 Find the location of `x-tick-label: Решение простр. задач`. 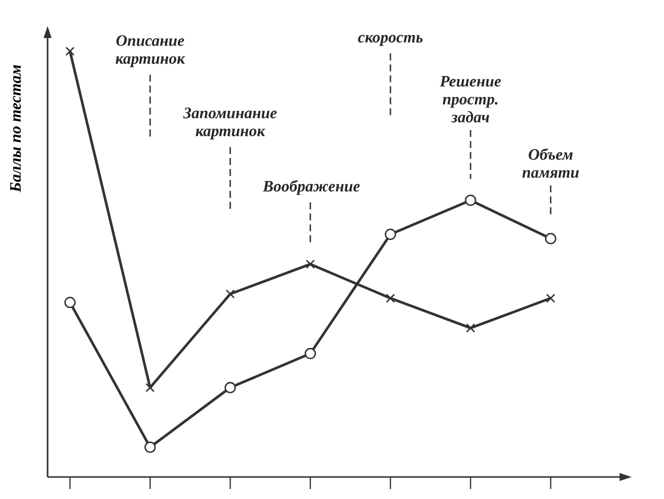

x-tick-label: Решение простр. задач is located at coordinates (470, 99).